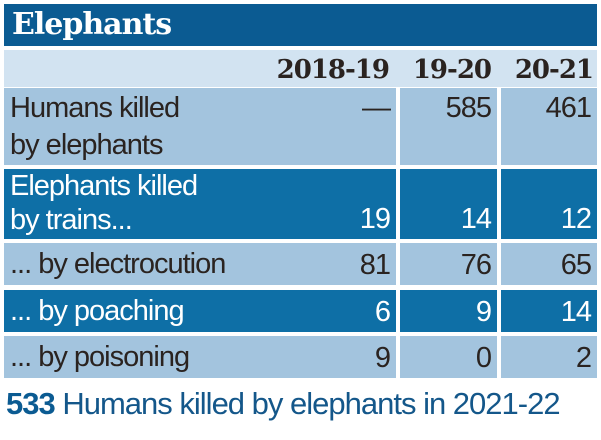 The height and width of the screenshot is (440, 601). What do you see at coordinates (104, 186) in the screenshot?
I see `row-label: Elephants killed` at bounding box center [104, 186].